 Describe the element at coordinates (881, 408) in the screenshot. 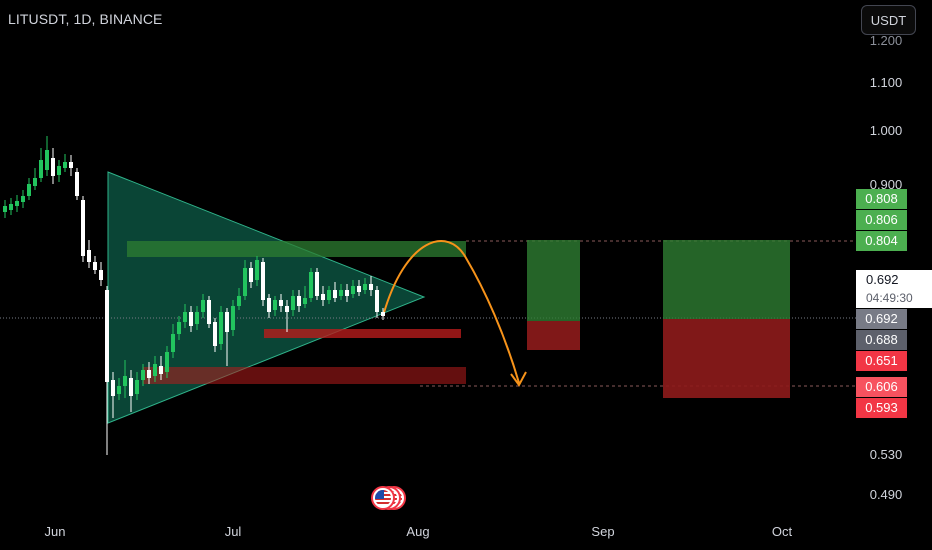

I see `price-badge-stop: 0.593` at that location.